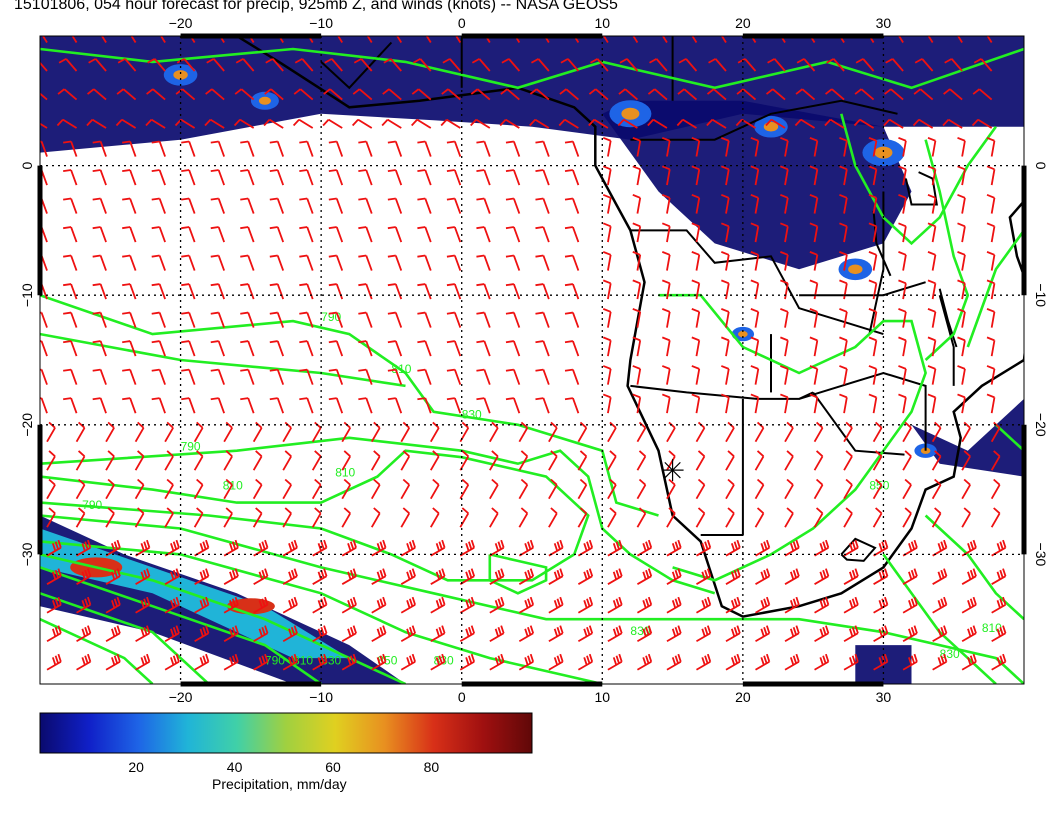 This screenshot has height=816, width=1056. Describe the element at coordinates (331, 661) in the screenshot. I see `contour-label: 830` at that location.